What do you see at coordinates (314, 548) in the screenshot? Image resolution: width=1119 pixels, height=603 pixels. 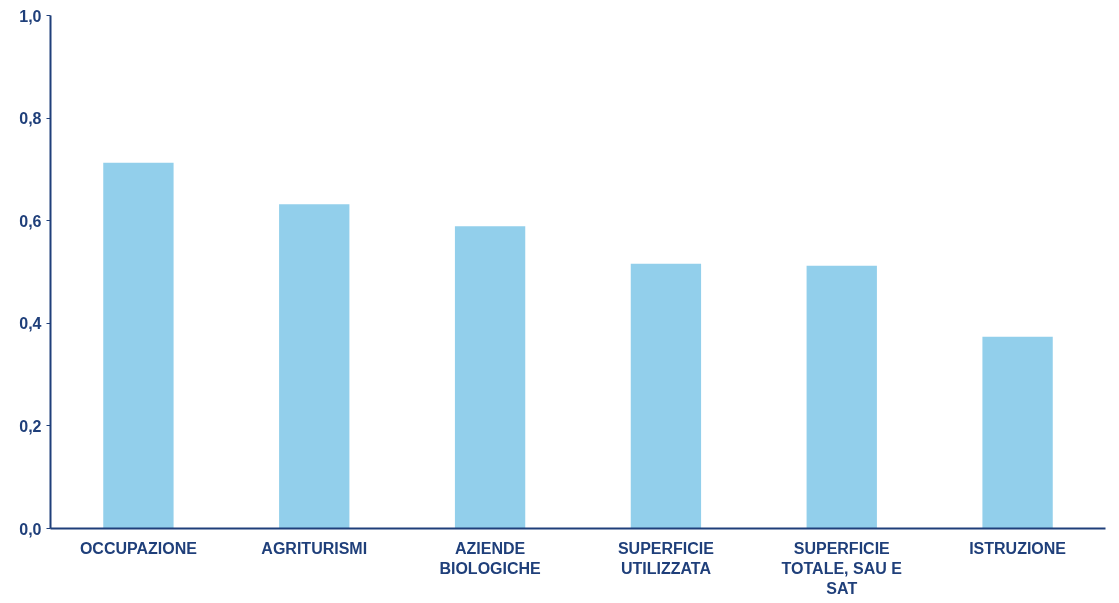 I see `x-tick-label: AGRITURISMI` at bounding box center [314, 548].